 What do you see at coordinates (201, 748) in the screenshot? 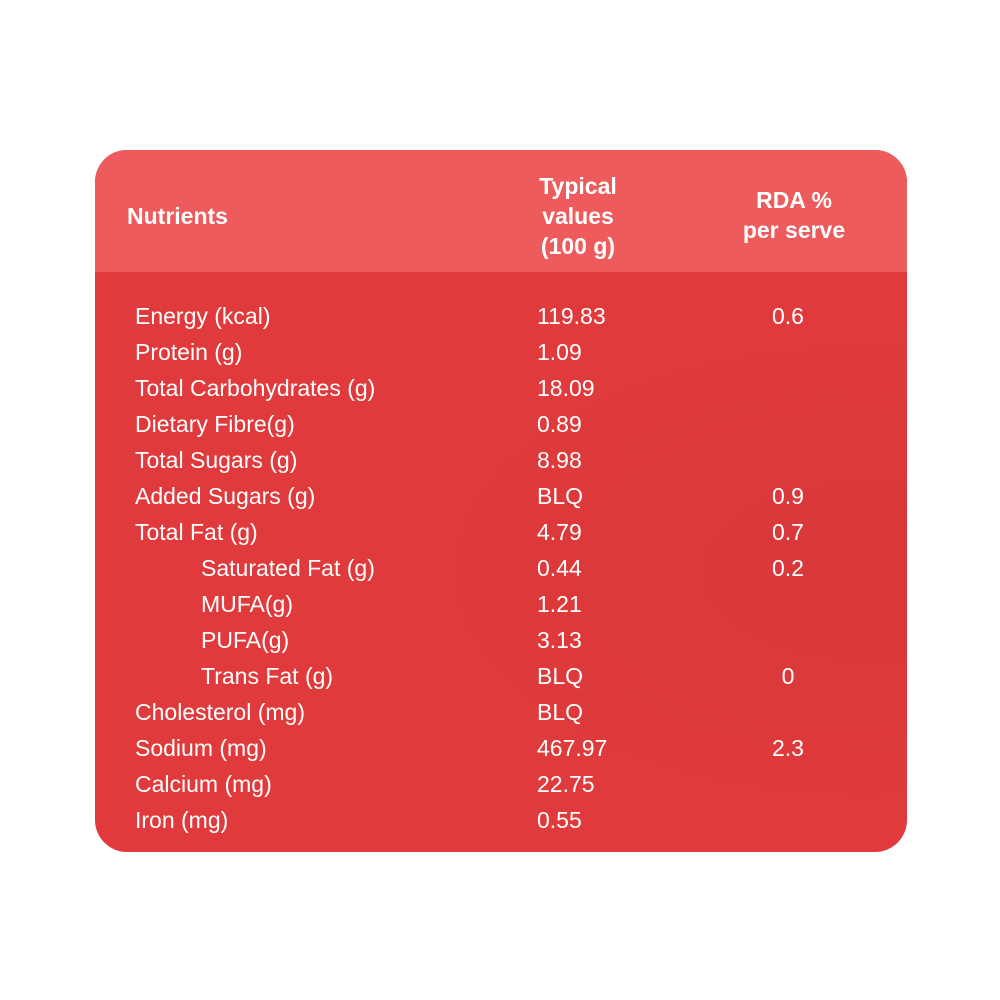
I see `nutrient-name: Sodium (mg)` at bounding box center [201, 748].